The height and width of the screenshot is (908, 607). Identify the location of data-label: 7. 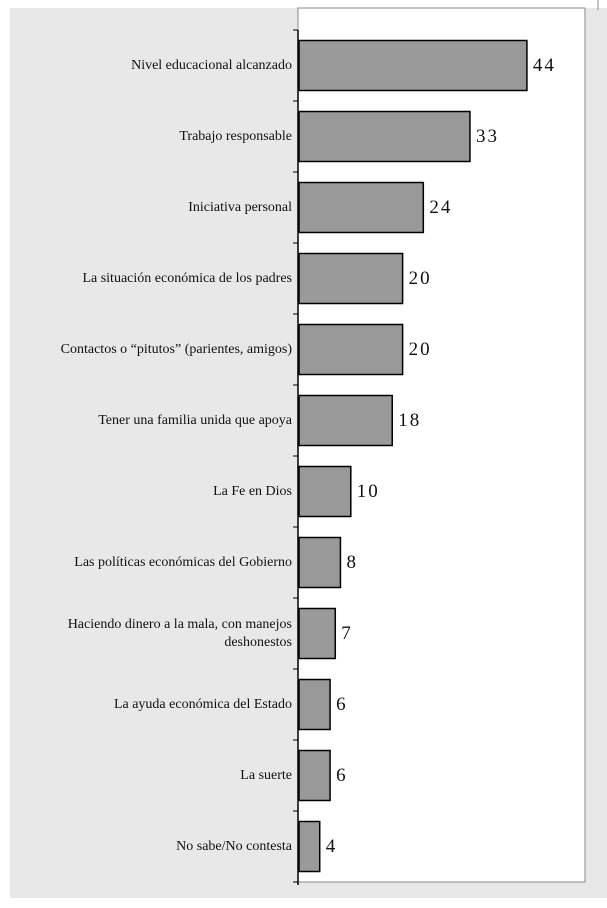
(347, 633).